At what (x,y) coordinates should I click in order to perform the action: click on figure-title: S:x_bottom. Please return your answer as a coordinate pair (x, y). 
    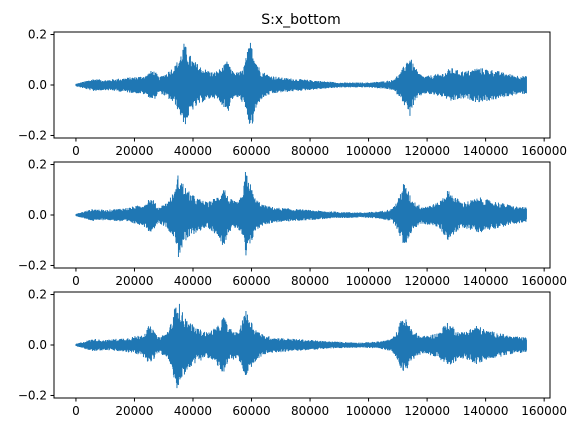
    Looking at the image, I should click on (301, 20).